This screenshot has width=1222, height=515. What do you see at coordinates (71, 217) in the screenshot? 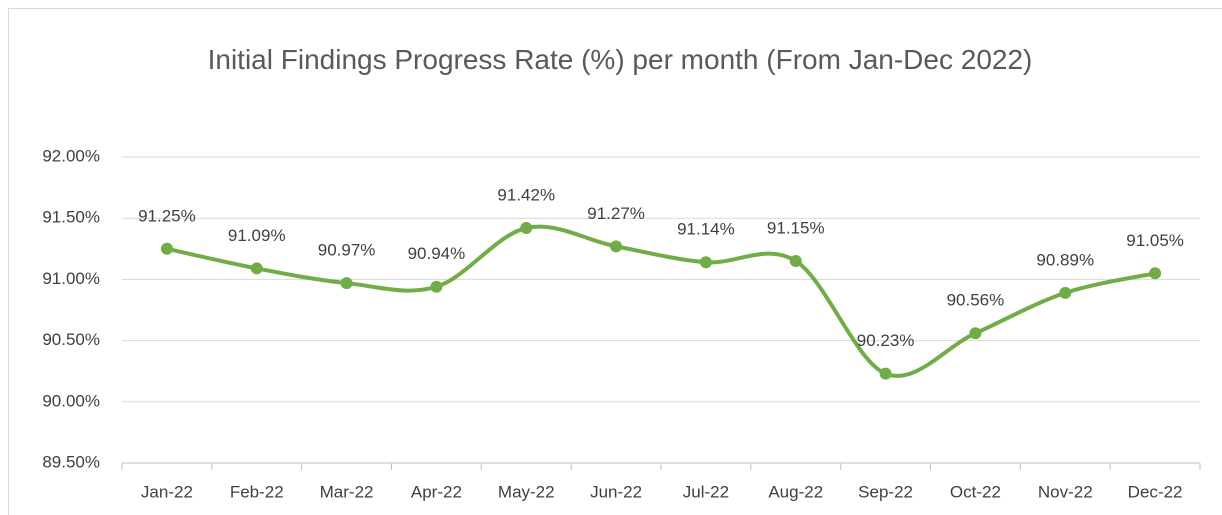
I see `y-tick-label: 91.50%` at bounding box center [71, 217].